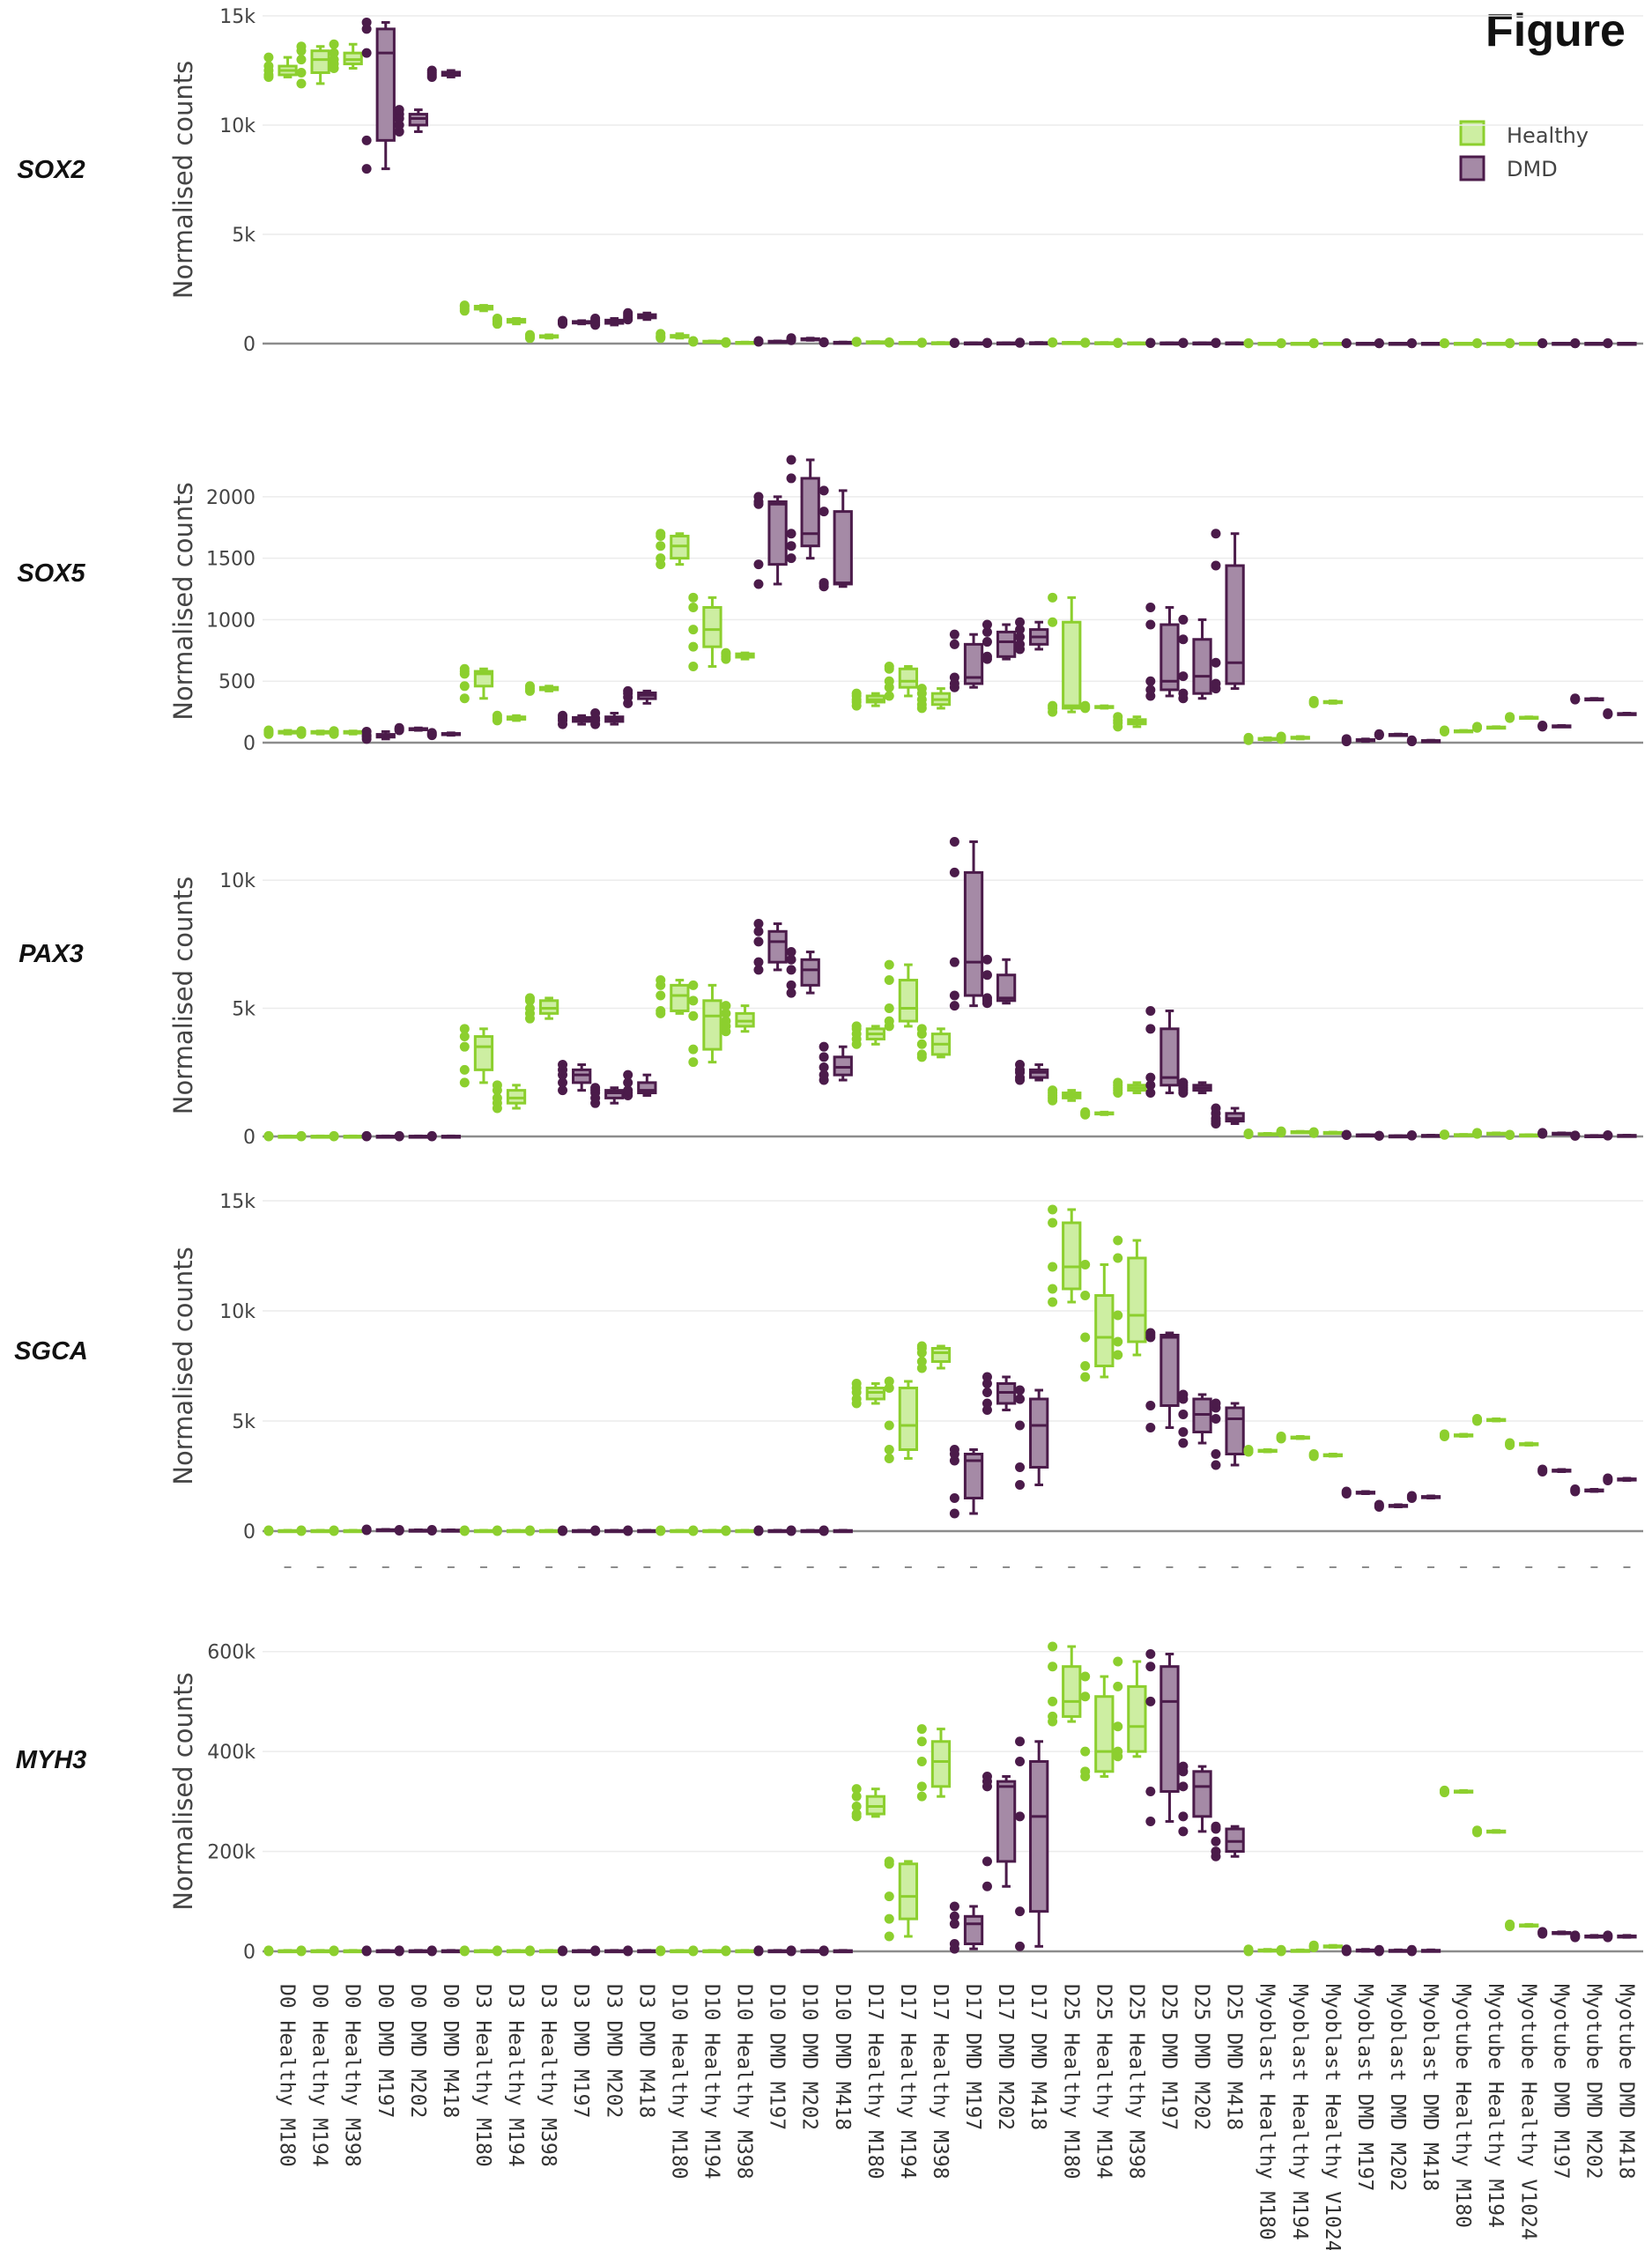  I want to click on x-category-label: Myoblast DMD M197, so click(1364, 2087).